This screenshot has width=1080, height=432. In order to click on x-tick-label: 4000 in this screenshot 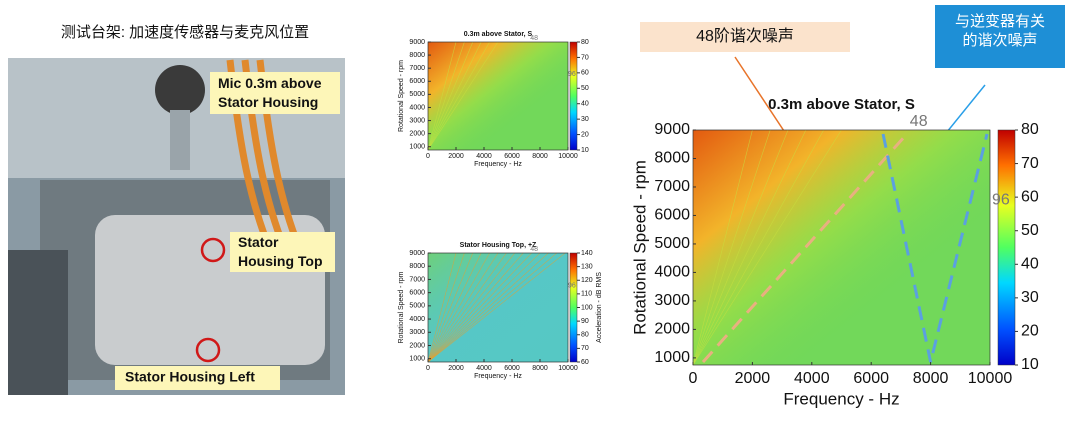, I will do `click(812, 378)`.